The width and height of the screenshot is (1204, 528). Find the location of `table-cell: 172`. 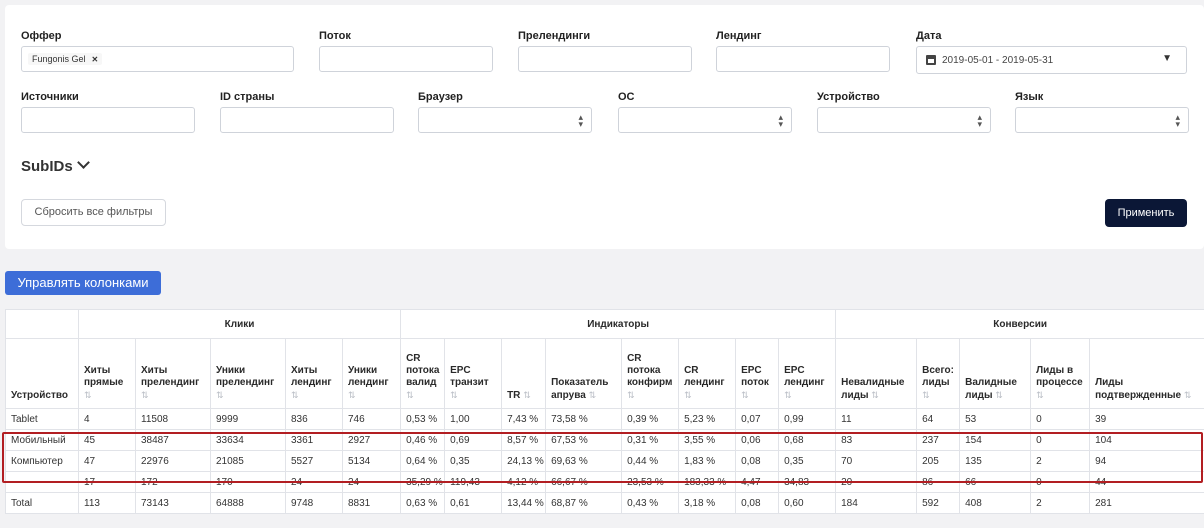

table-cell: 172 is located at coordinates (173, 482).